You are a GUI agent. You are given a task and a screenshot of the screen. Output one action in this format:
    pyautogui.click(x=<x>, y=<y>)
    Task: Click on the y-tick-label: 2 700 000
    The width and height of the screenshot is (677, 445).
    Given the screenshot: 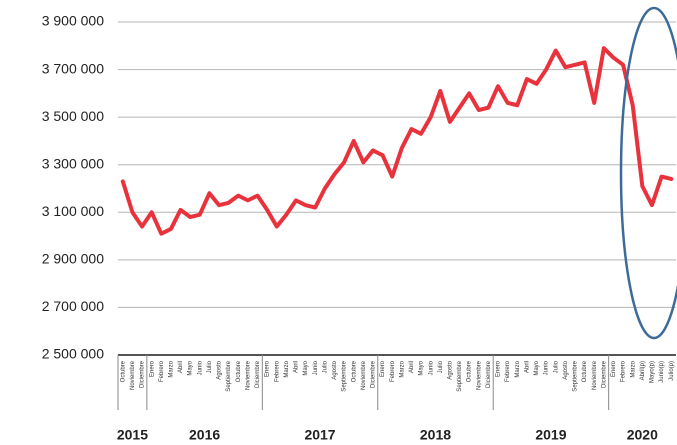 What is the action you would take?
    pyautogui.click(x=73, y=306)
    